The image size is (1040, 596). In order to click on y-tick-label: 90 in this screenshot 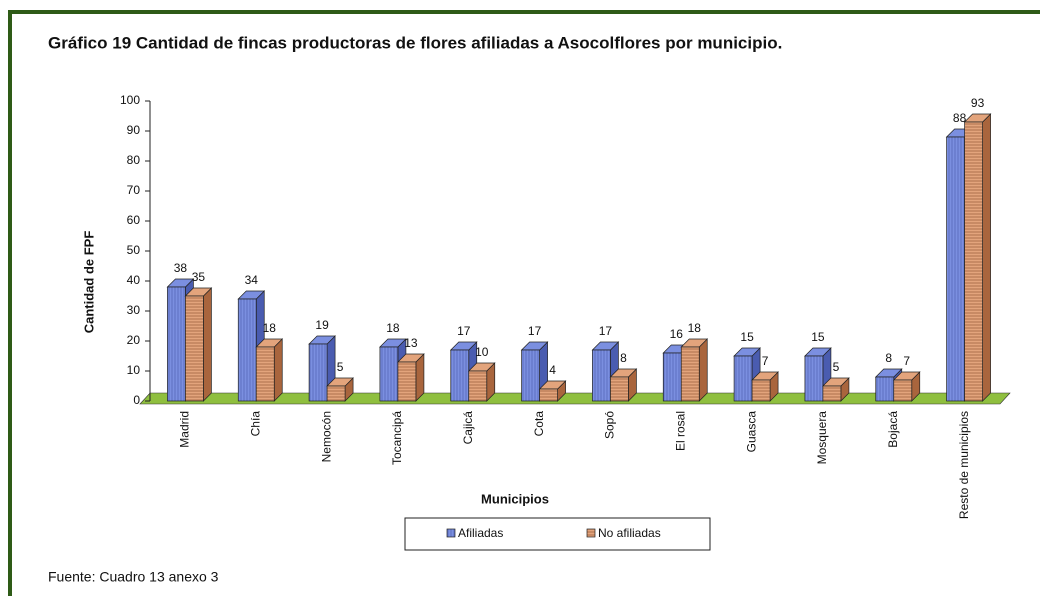, I will do `click(134, 130)`.